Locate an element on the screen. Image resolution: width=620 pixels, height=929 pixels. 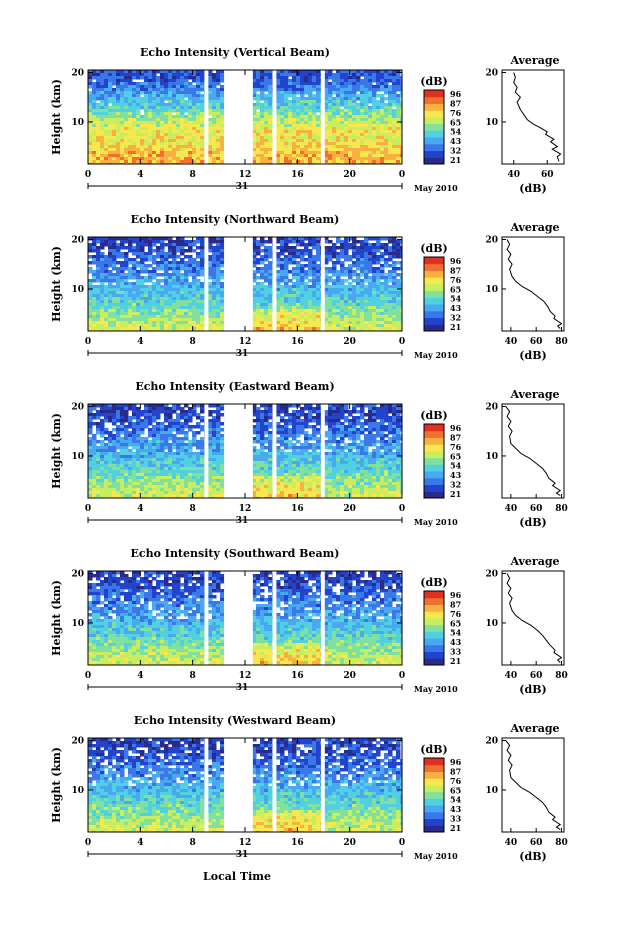
average-title: Average is located at coordinates (534, 394).